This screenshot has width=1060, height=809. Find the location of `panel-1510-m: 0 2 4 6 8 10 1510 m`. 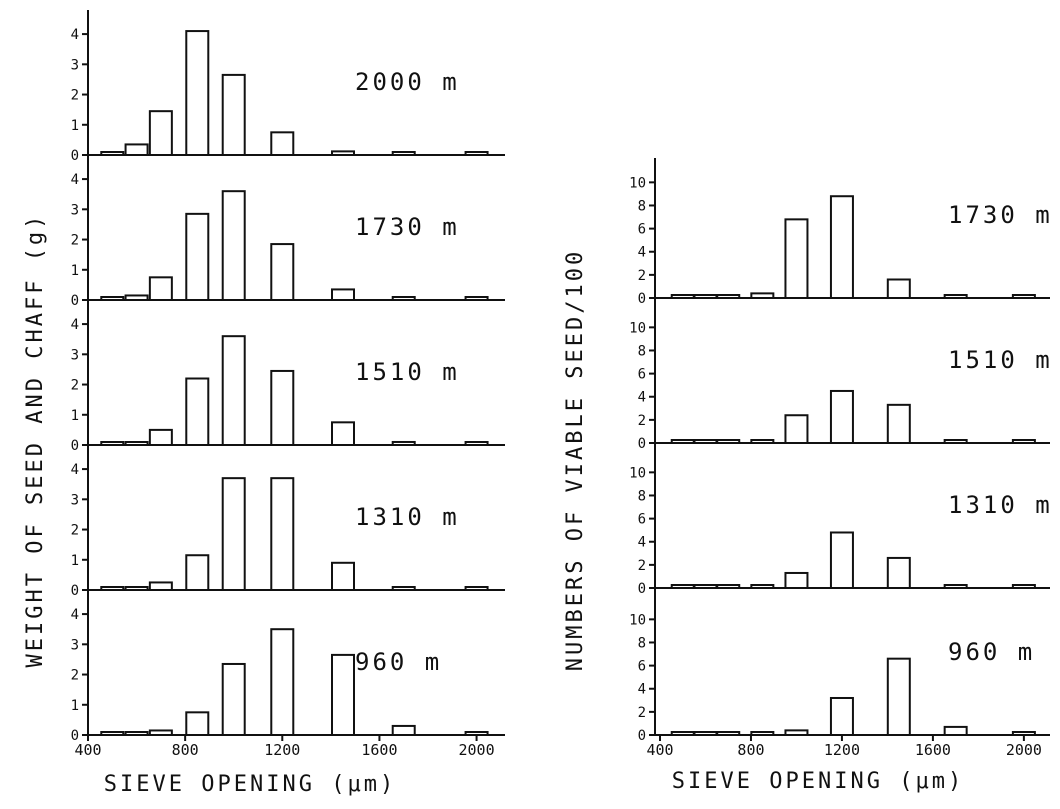

panel-1510-m: 0 2 4 6 8 10 1510 m is located at coordinates (841, 386).